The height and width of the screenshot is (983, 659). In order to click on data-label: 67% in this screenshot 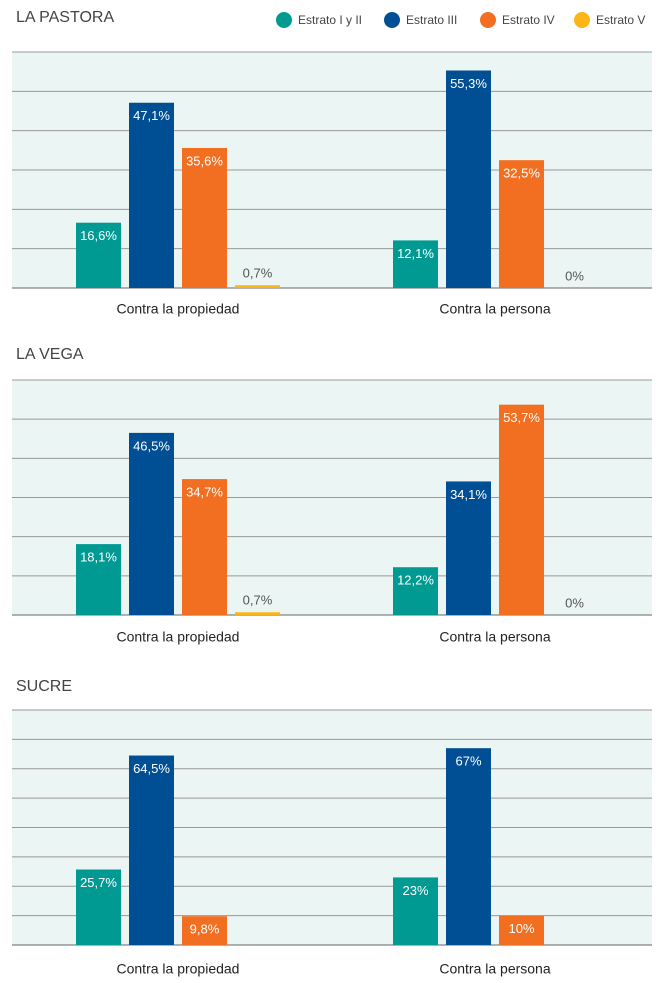, I will do `click(468, 761)`.